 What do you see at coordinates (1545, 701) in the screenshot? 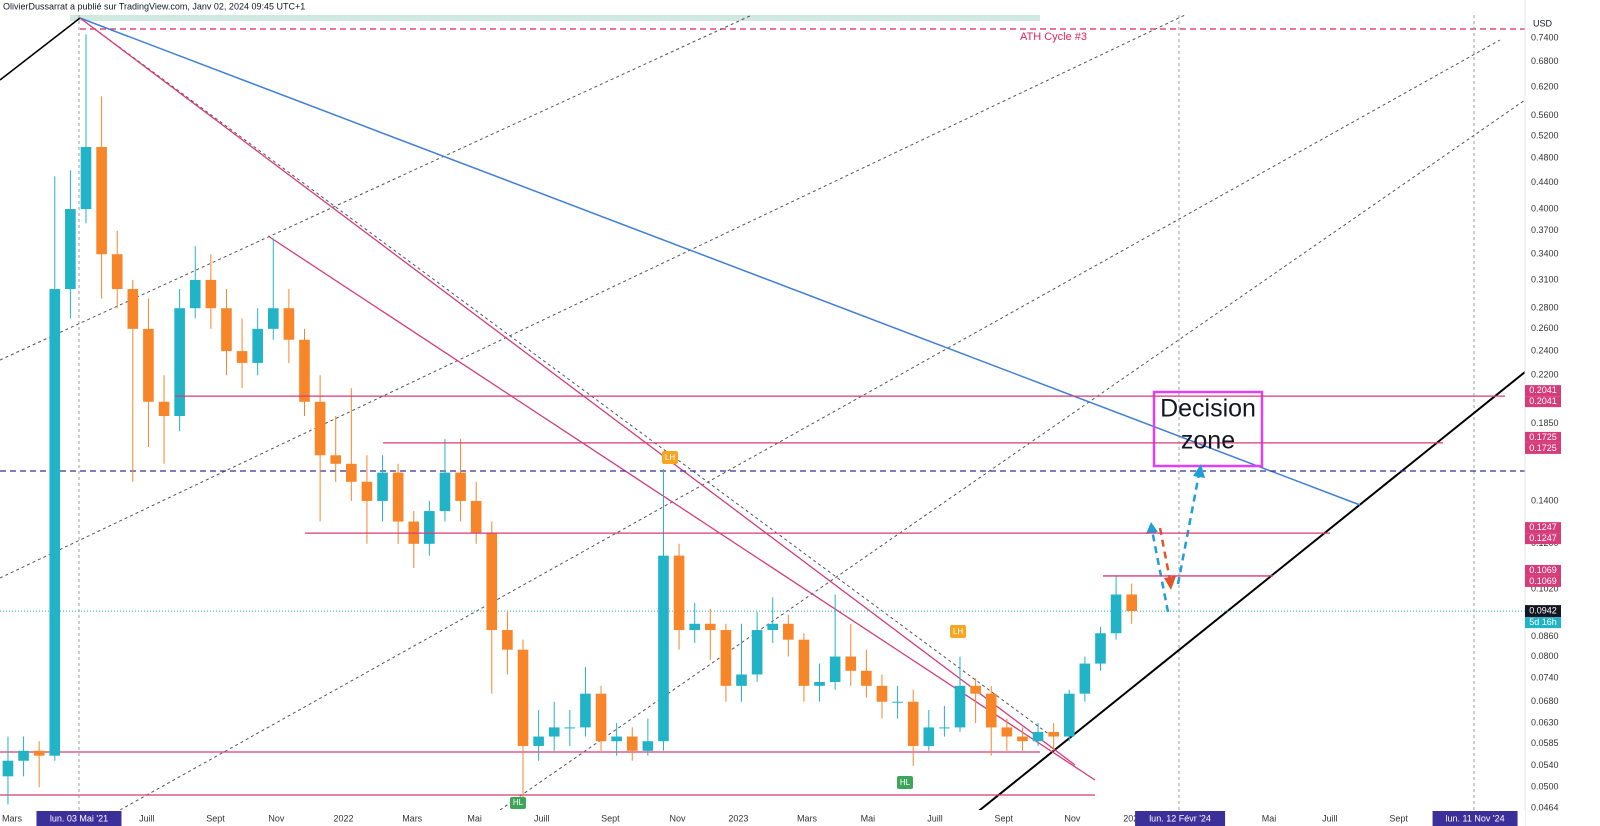
I see `y-tick-label: 0.0680` at bounding box center [1545, 701].